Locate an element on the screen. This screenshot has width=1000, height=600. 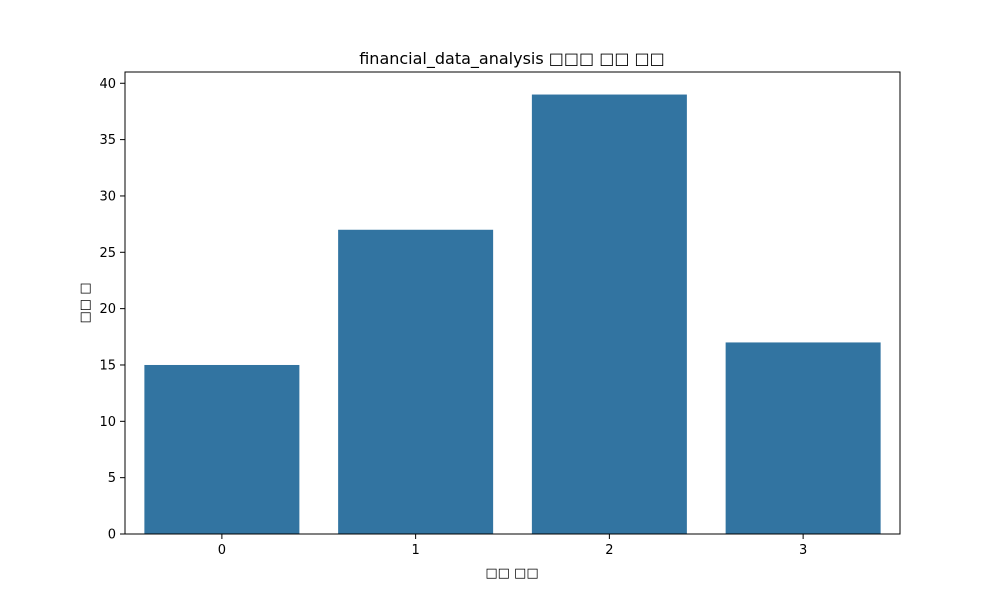
x-tick-label: 0 is located at coordinates (222, 550).